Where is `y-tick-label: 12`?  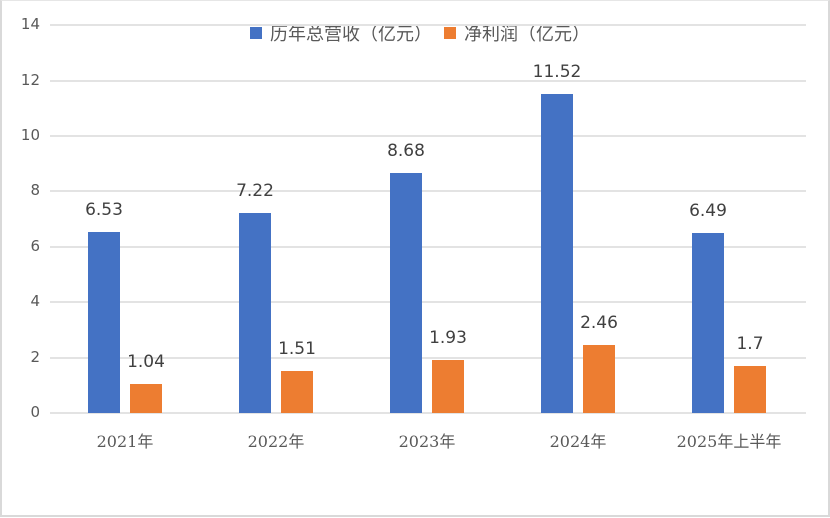 y-tick-label: 12 is located at coordinates (30, 79).